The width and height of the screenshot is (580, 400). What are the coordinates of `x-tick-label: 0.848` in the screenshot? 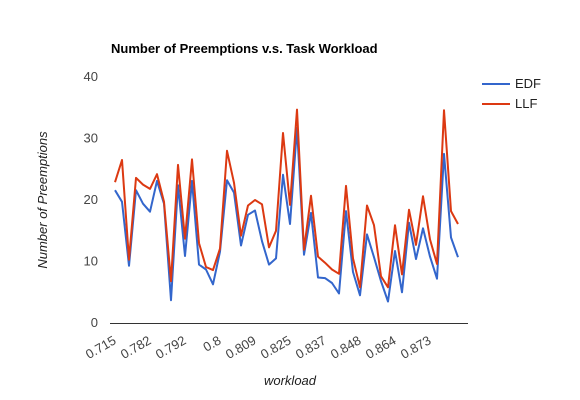 It's located at (346, 347).